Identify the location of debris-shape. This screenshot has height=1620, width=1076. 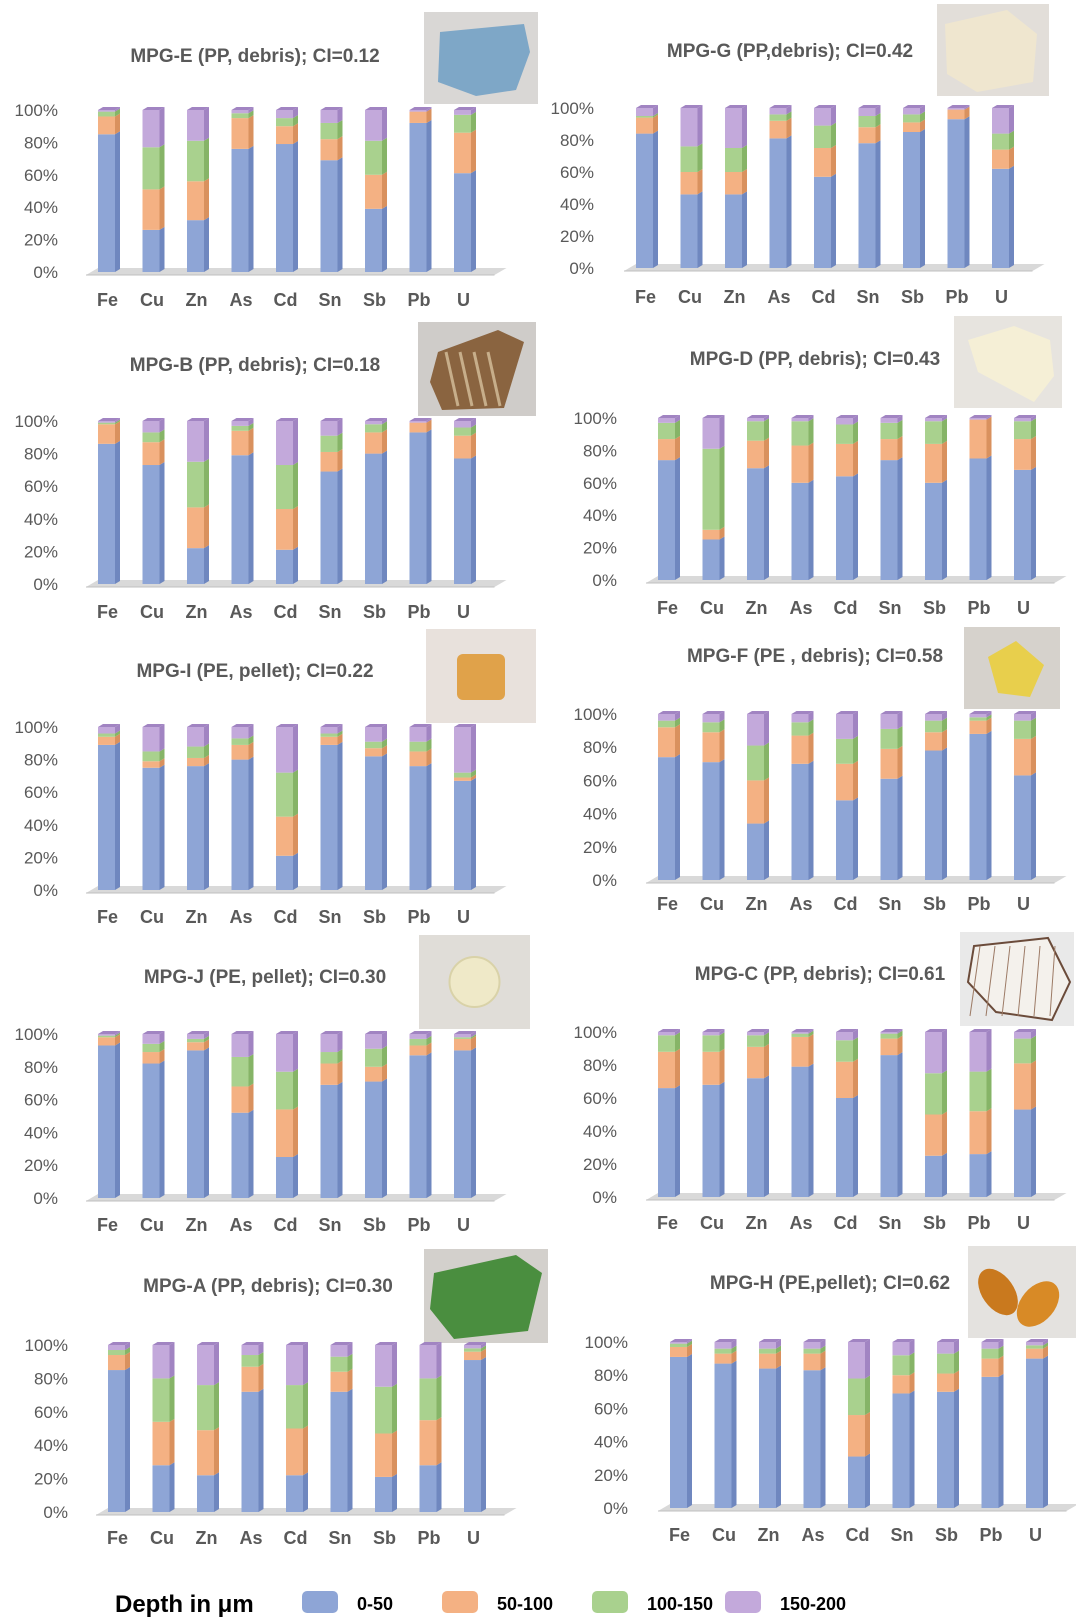
(484, 60).